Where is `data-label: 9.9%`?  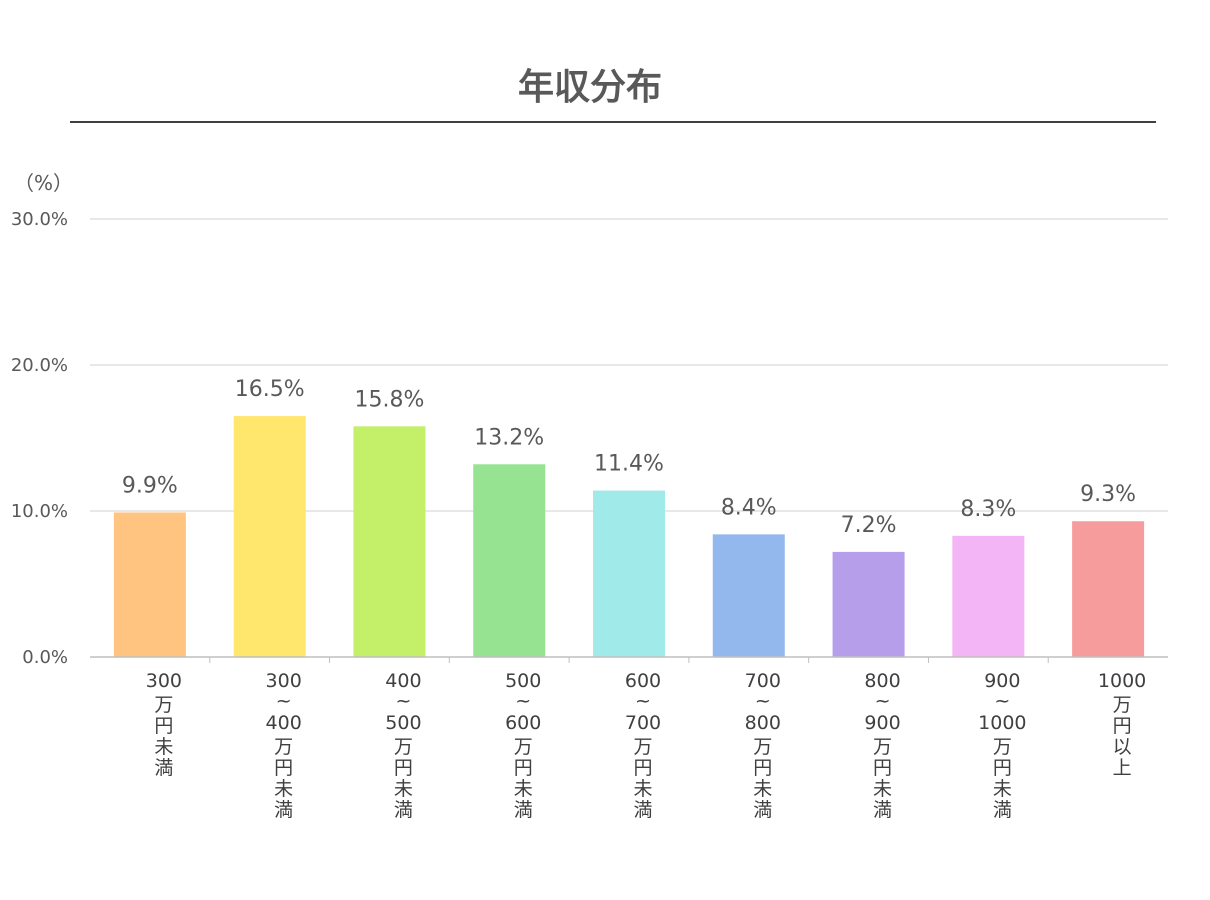 data-label: 9.9% is located at coordinates (150, 485).